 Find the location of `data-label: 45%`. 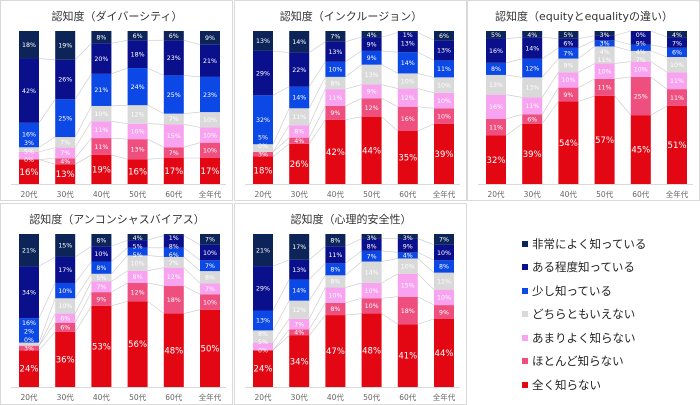

data-label: 45% is located at coordinates (640, 151).